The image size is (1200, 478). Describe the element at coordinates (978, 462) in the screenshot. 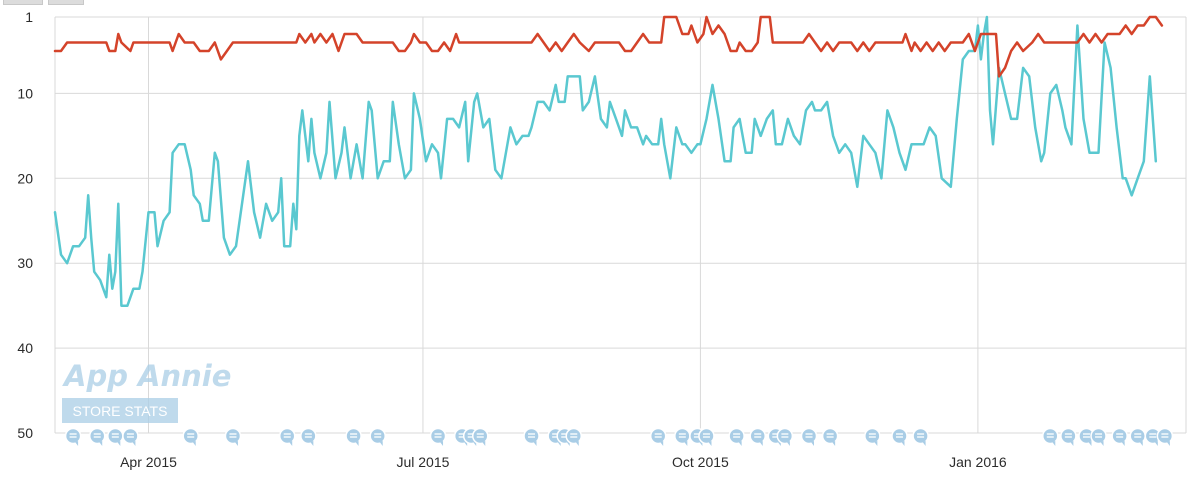

I see `x-tick-label: Jan 2016` at that location.